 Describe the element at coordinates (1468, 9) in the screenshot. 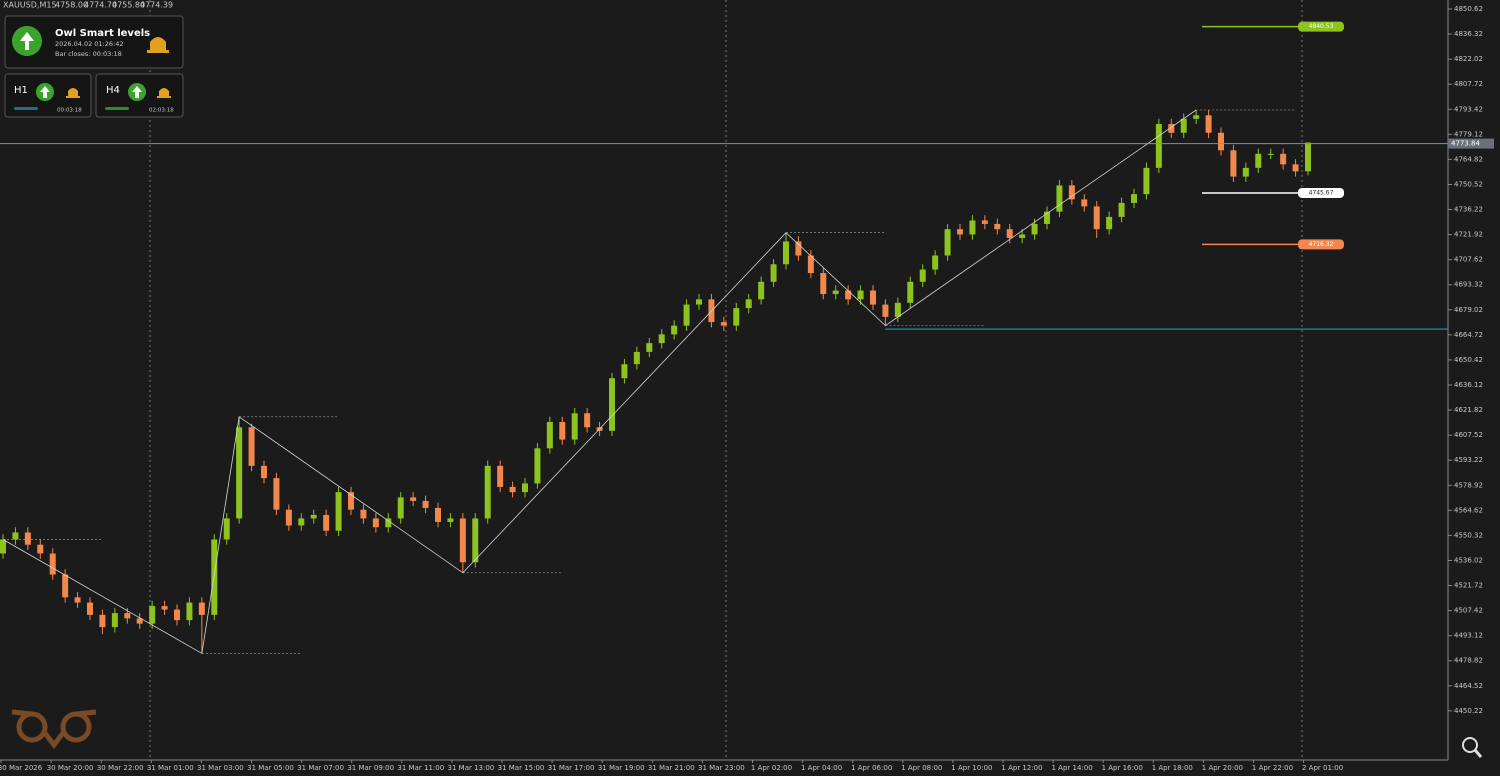

I see `y-tick-label: 4850.62` at that location.